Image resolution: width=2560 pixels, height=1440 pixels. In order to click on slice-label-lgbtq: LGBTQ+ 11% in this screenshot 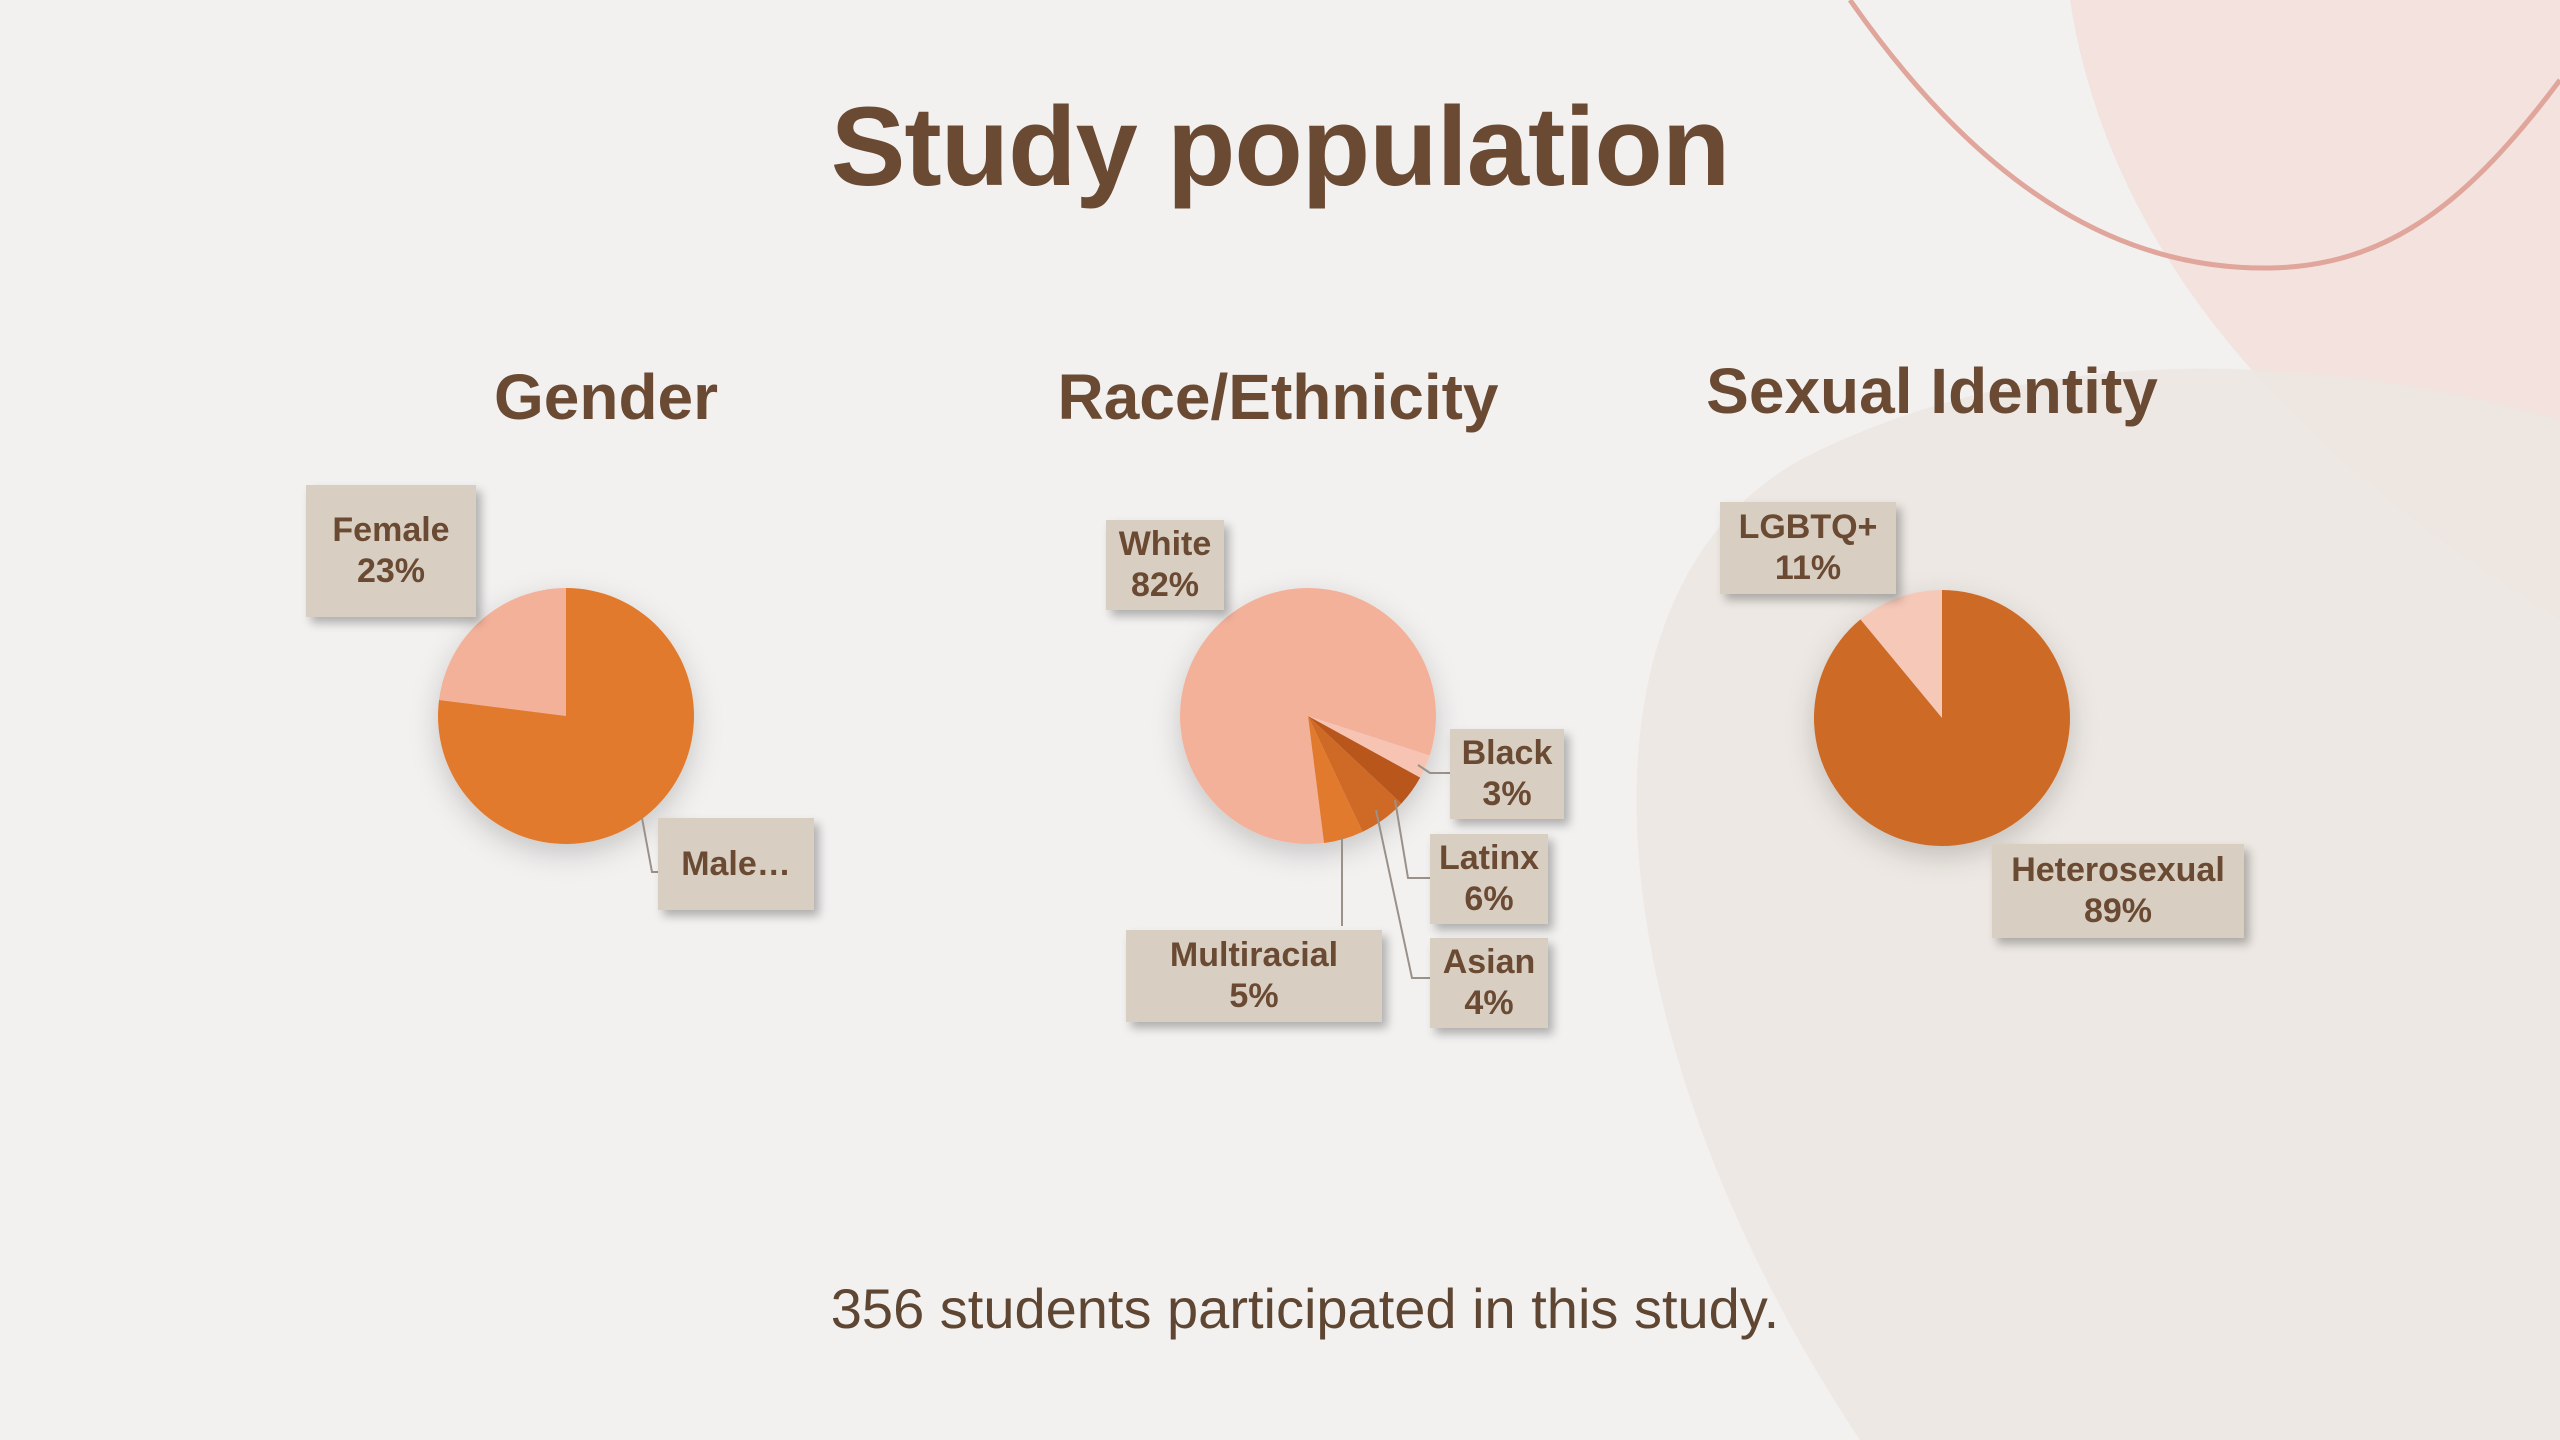, I will do `click(1808, 548)`.